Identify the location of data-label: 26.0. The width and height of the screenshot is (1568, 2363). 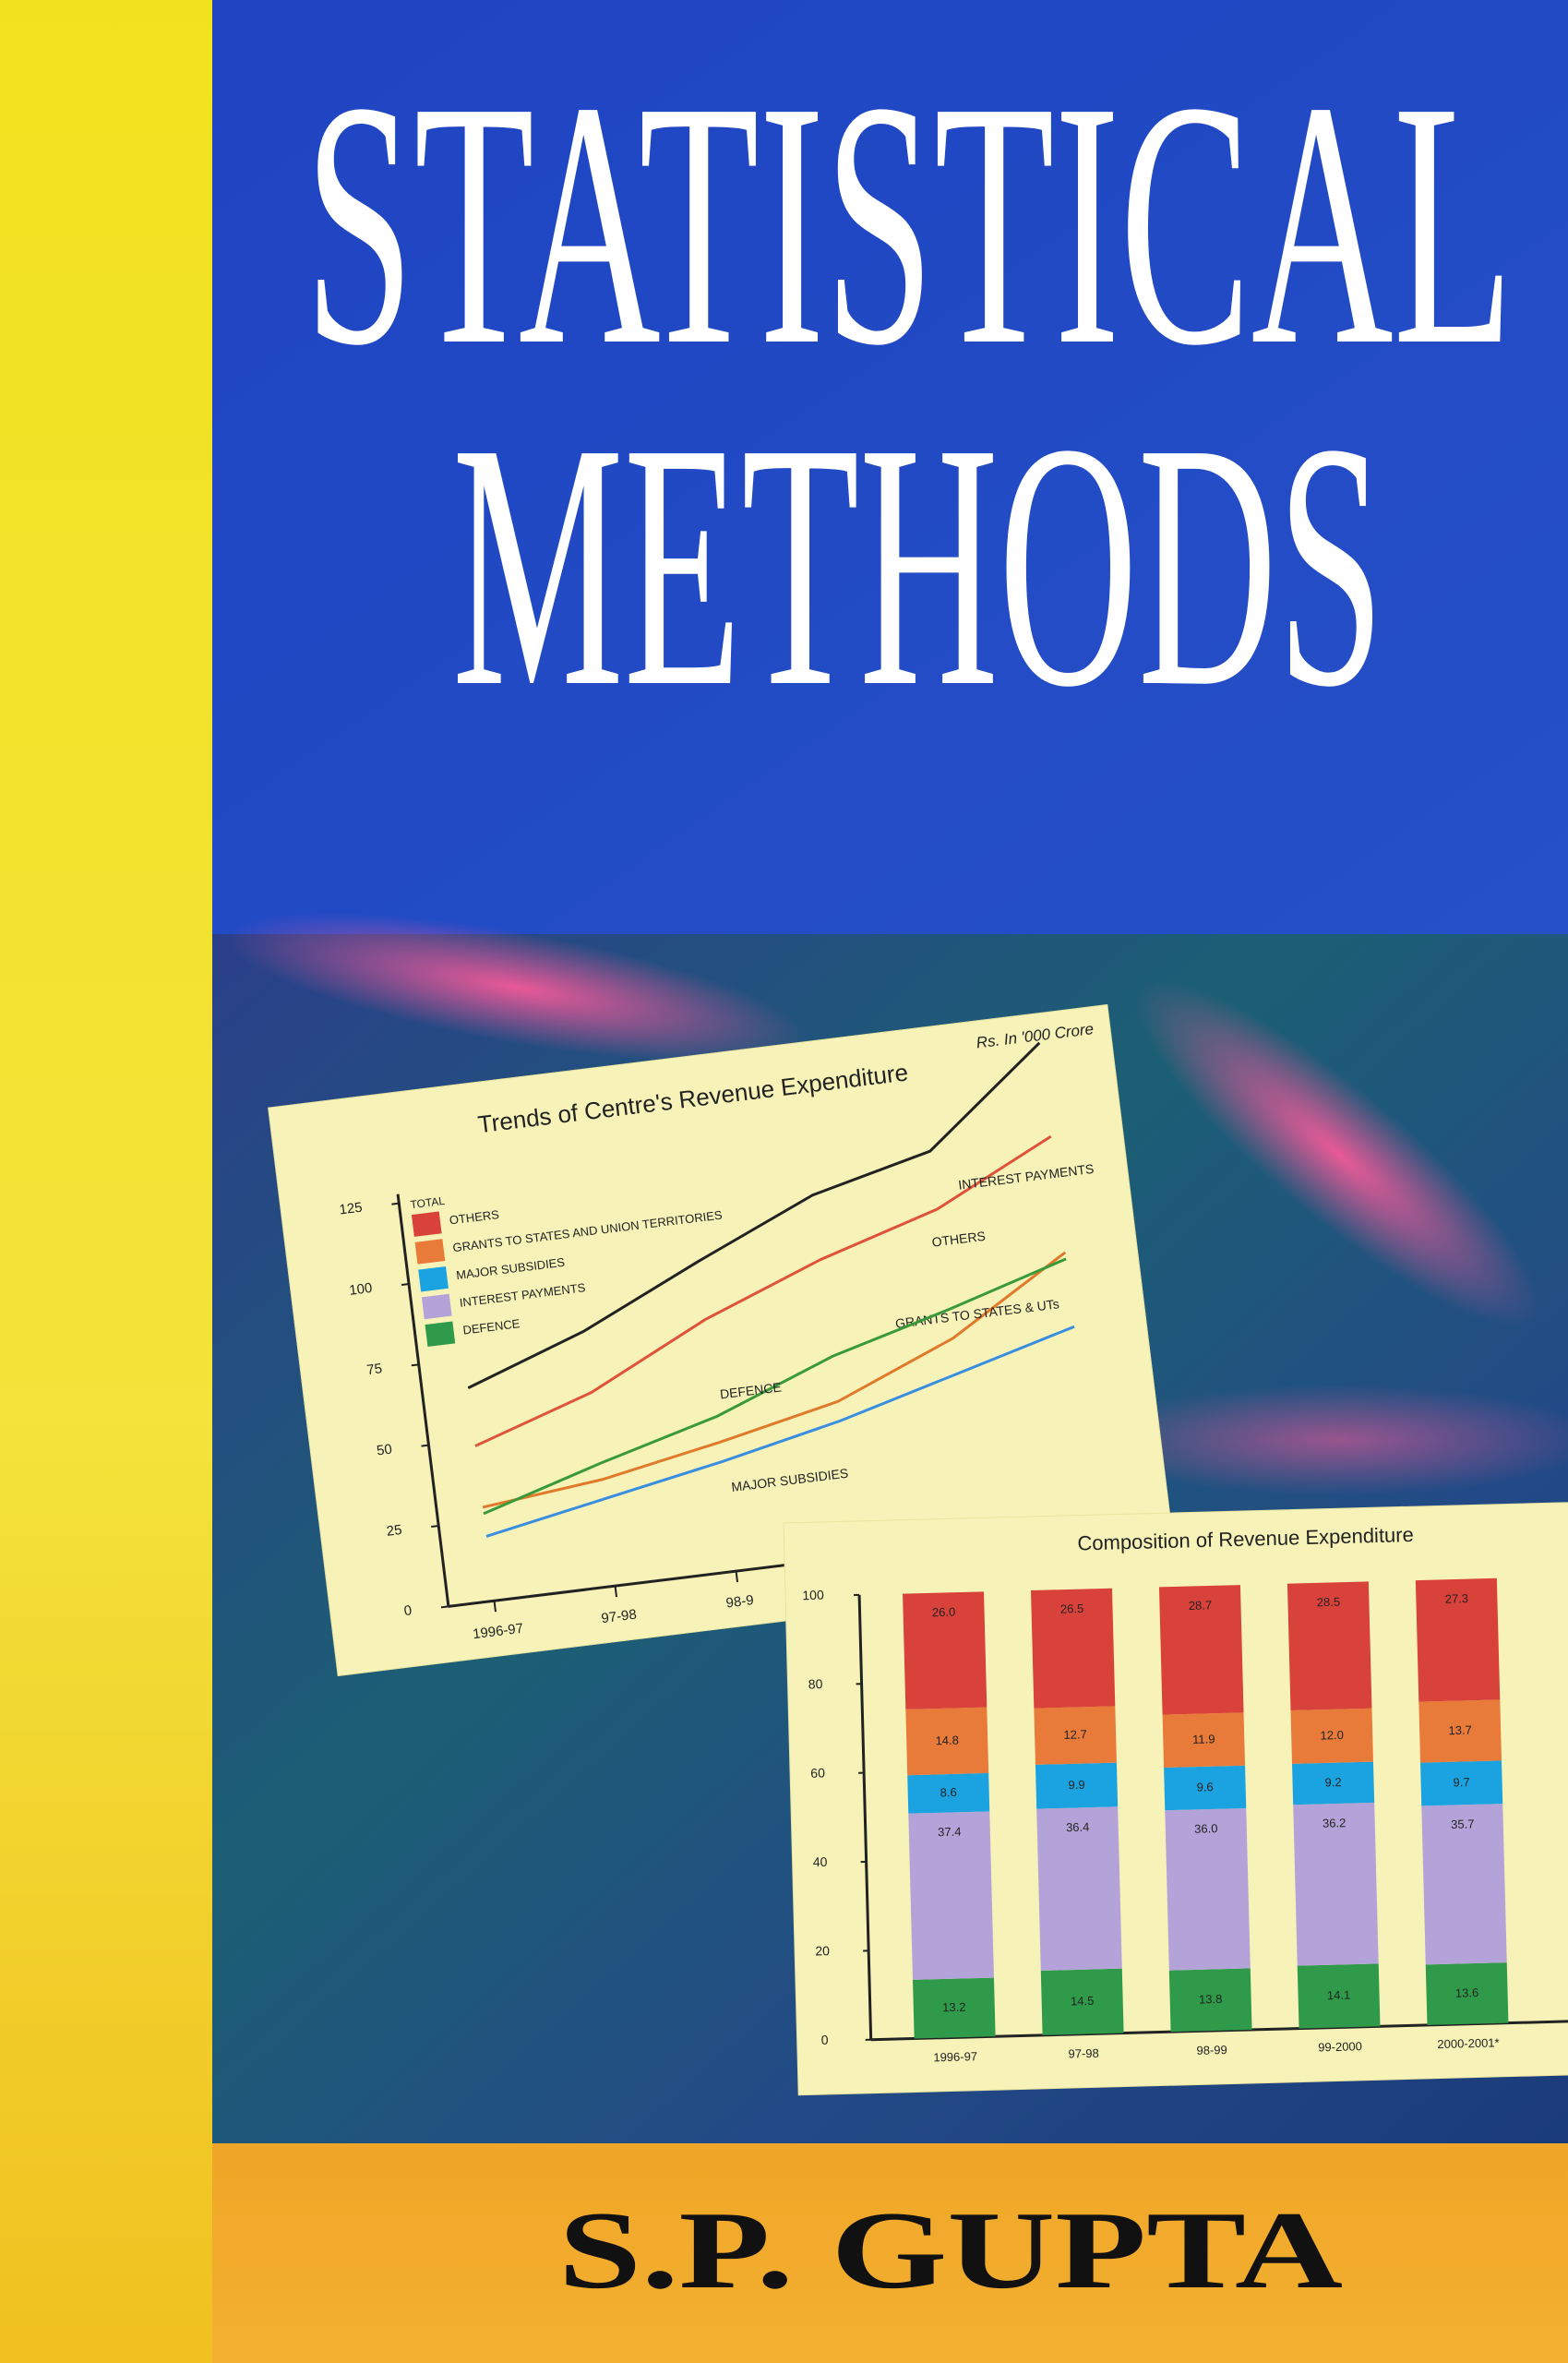
(944, 1612).